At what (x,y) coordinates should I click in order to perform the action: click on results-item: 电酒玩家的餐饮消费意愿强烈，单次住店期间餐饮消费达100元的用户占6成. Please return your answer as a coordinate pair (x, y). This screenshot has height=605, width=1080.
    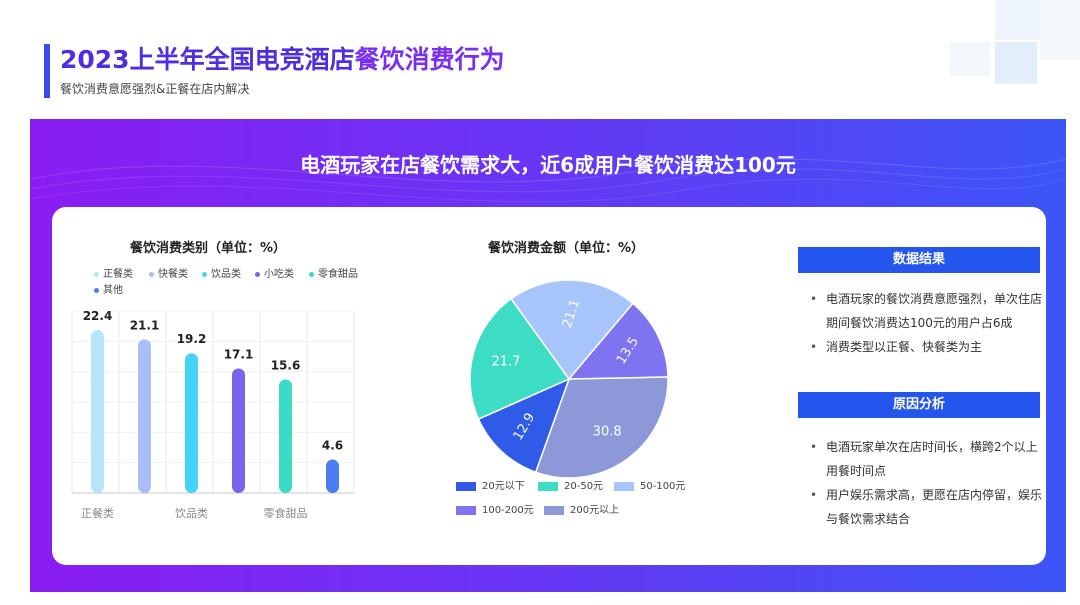
    Looking at the image, I should click on (926, 311).